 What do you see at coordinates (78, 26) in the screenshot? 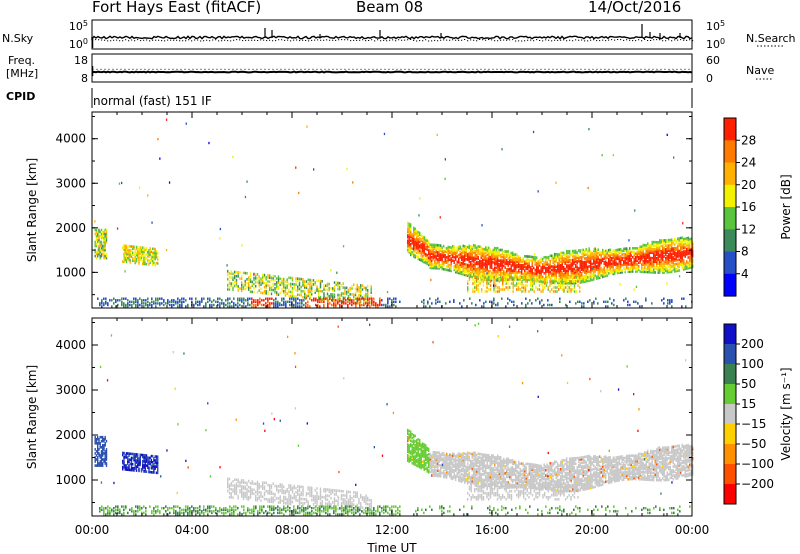
I see `noise-left-tick-high: 105` at bounding box center [78, 26].